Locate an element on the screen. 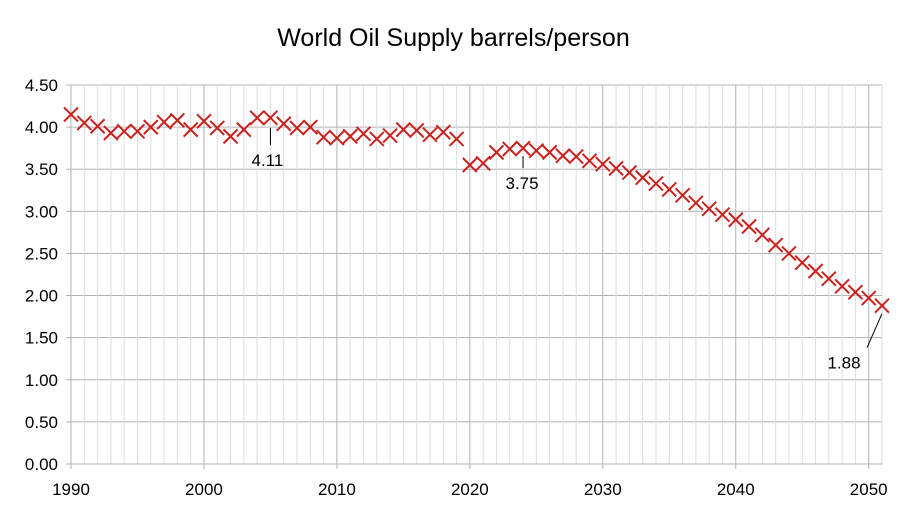 This screenshot has height=510, width=907. y-tick-label: 2.50 is located at coordinates (41, 253).